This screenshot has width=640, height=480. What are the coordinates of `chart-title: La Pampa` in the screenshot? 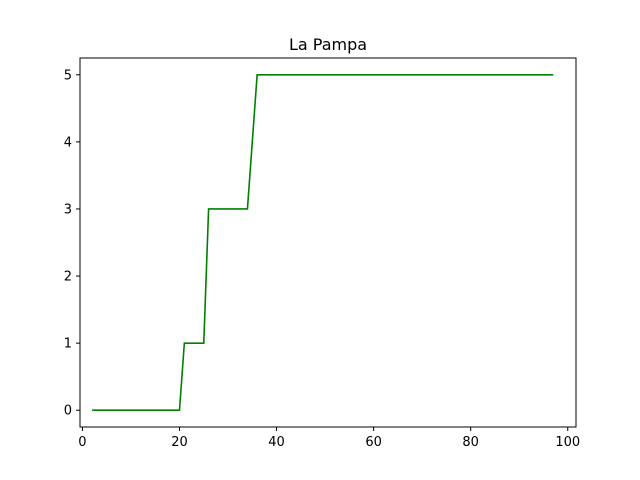 It's located at (328, 44).